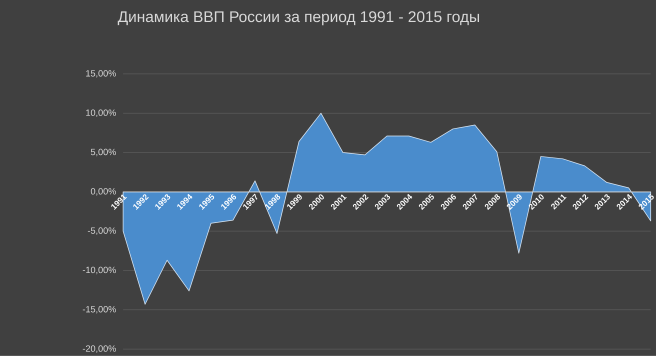 The height and width of the screenshot is (356, 656). Describe the element at coordinates (101, 114) in the screenshot. I see `y-tick-label: 10,00%` at that location.